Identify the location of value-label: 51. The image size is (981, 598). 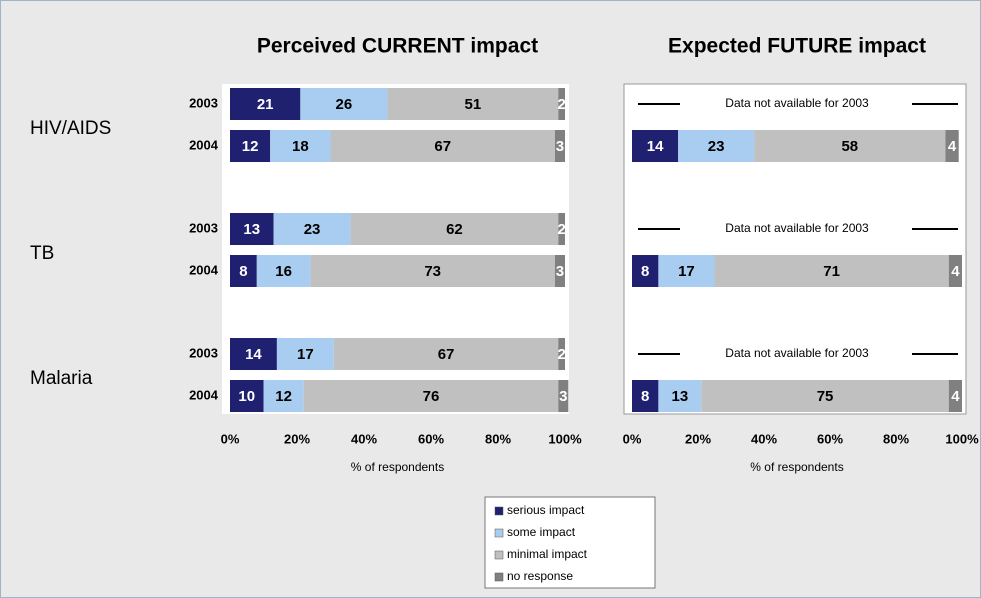
(473, 104).